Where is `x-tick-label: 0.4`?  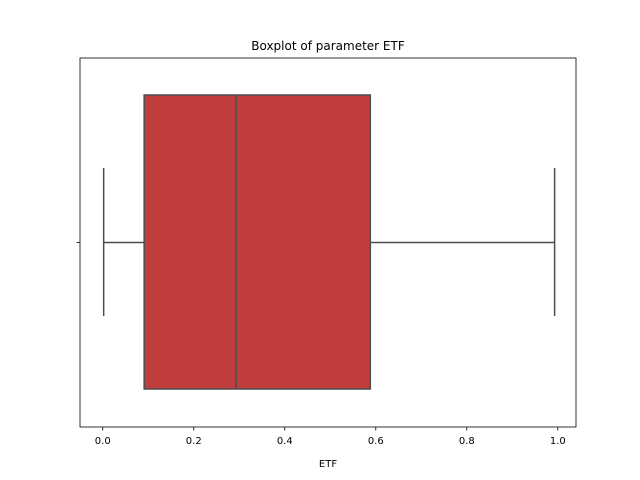
x-tick-label: 0.4 is located at coordinates (285, 441).